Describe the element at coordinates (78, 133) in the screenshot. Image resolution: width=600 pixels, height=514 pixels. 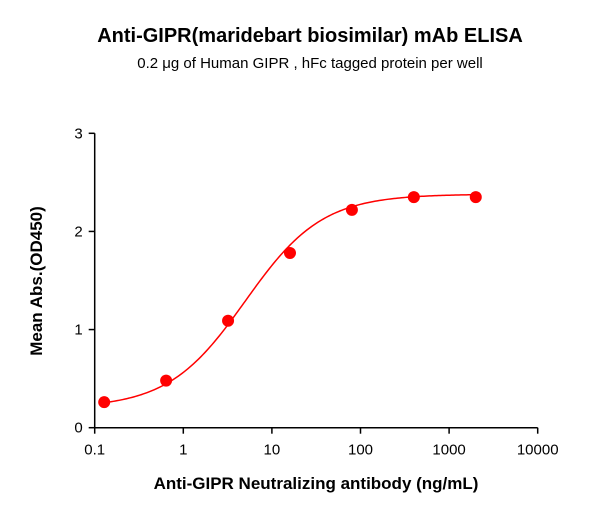
I see `y-tick-label: 3` at that location.